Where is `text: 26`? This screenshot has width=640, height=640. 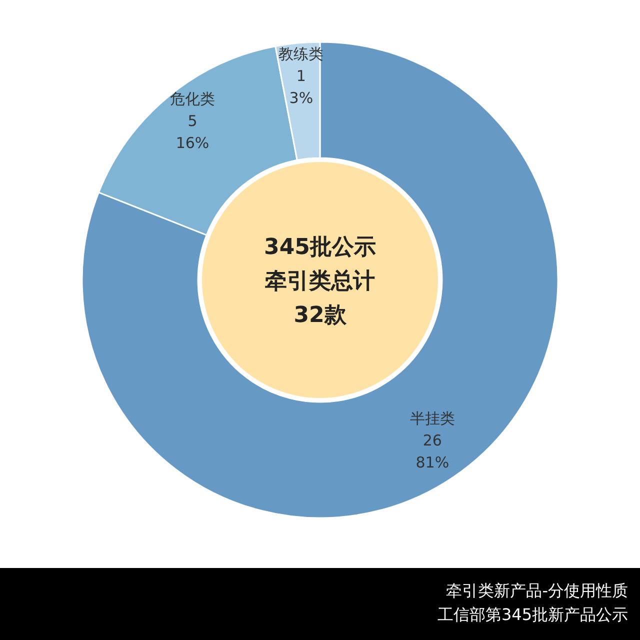
text: 26 is located at coordinates (432, 440).